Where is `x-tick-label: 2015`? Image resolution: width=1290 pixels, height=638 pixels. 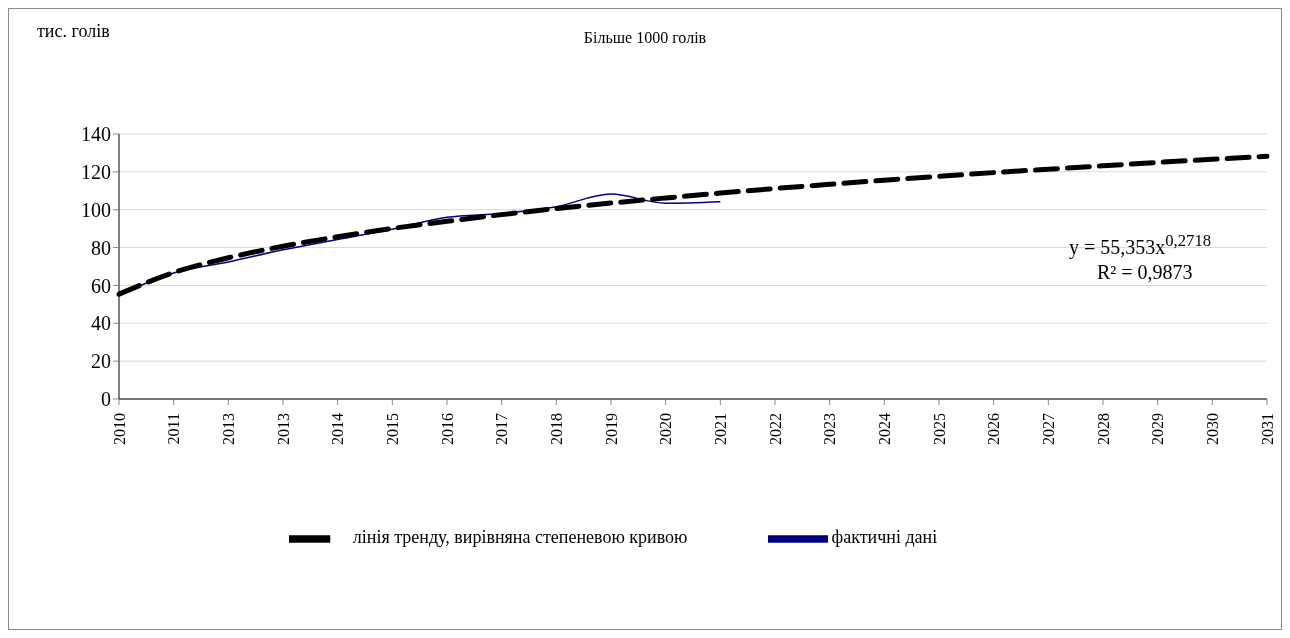
x-tick-label: 2015 is located at coordinates (392, 429).